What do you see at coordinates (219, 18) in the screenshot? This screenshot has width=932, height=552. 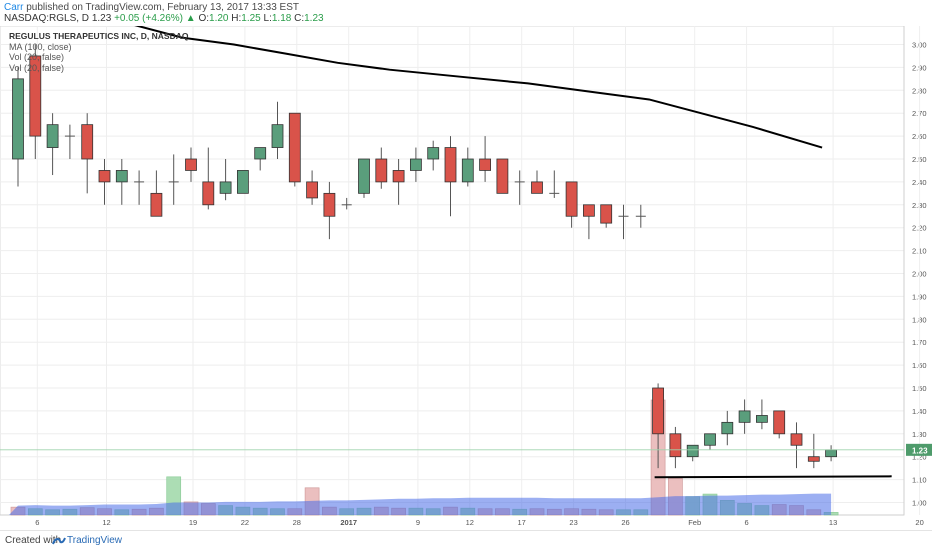 I see `open-value: 1.20` at bounding box center [219, 18].